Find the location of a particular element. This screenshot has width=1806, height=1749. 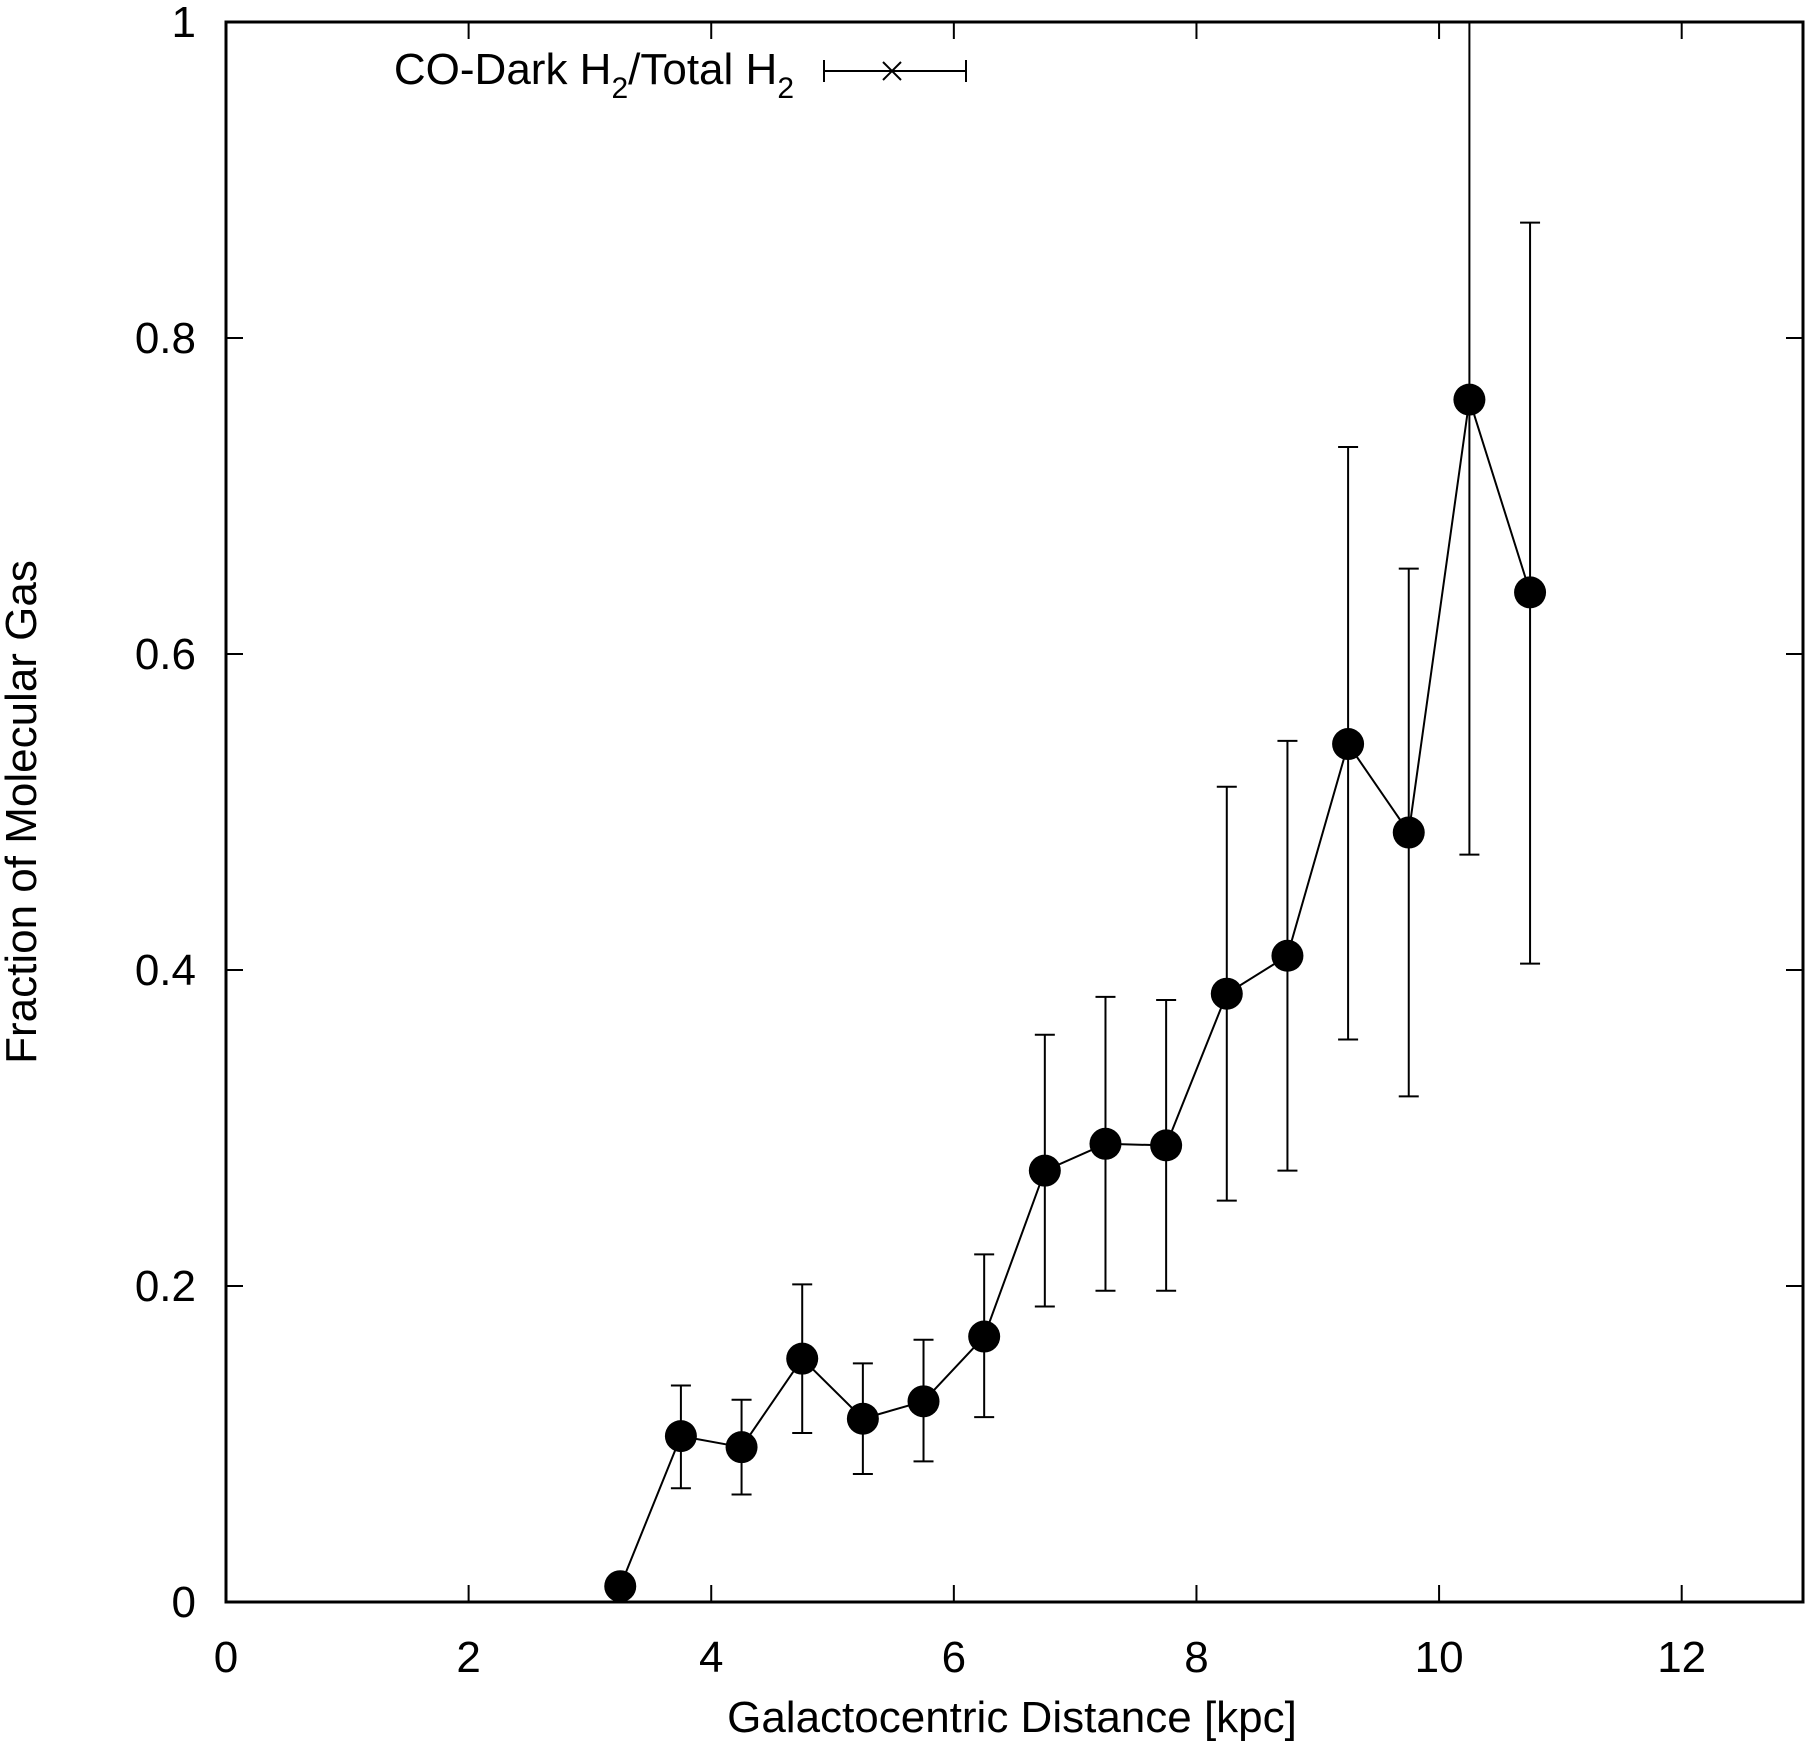

x-tick-label: 10 is located at coordinates (1439, 1657).